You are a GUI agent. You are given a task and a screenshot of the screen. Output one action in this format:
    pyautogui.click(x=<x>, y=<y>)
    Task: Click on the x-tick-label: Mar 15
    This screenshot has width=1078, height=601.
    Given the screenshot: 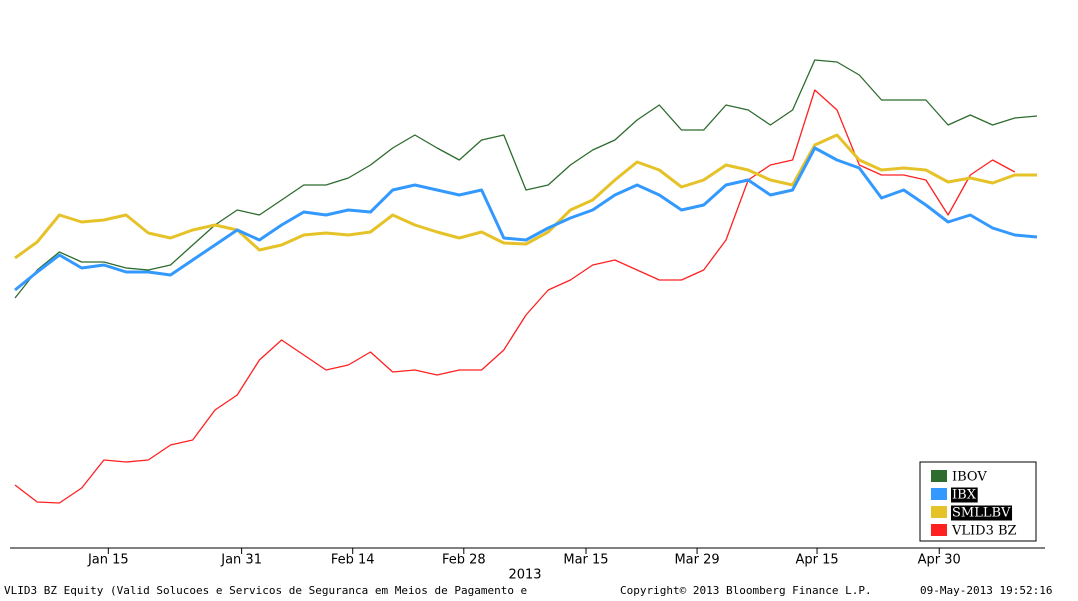 What is the action you would take?
    pyautogui.click(x=585, y=560)
    